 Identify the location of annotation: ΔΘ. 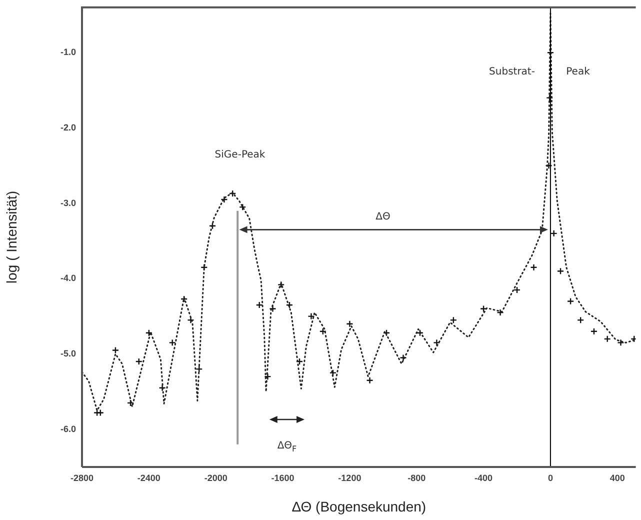
(383, 217).